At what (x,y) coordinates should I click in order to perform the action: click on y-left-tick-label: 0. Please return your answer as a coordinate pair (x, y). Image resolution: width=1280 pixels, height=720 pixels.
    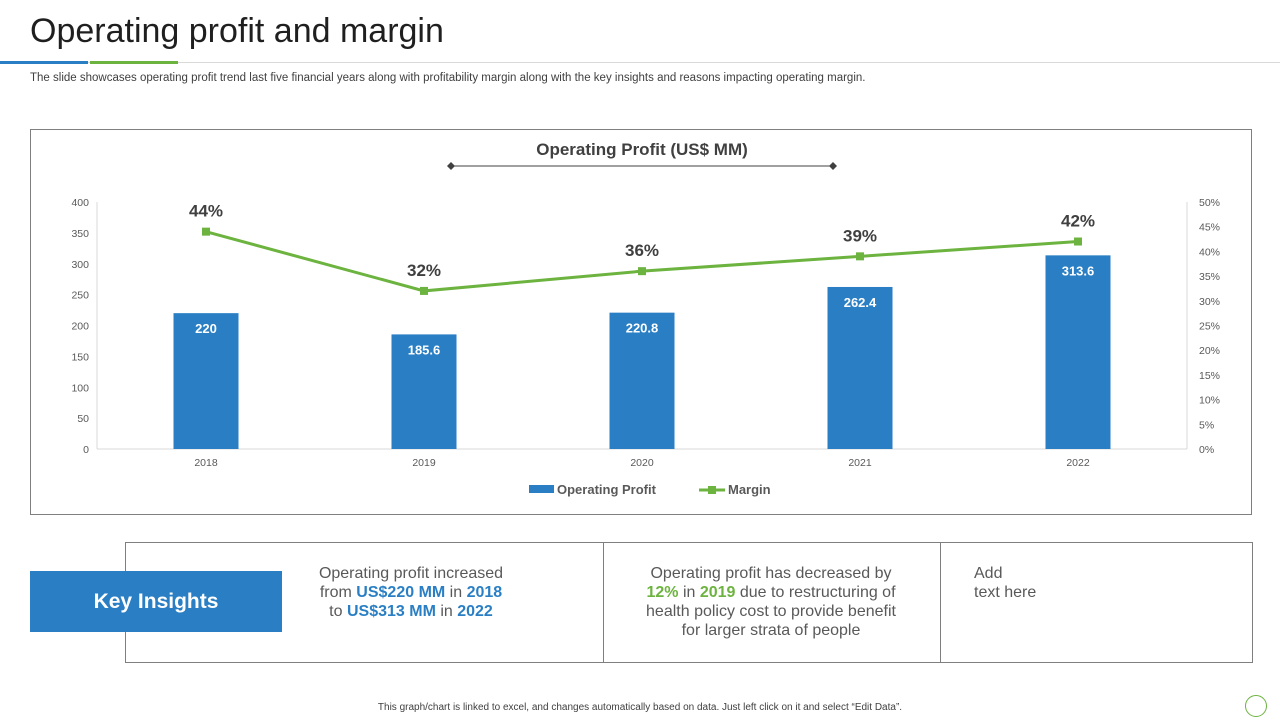
    Looking at the image, I should click on (86, 450).